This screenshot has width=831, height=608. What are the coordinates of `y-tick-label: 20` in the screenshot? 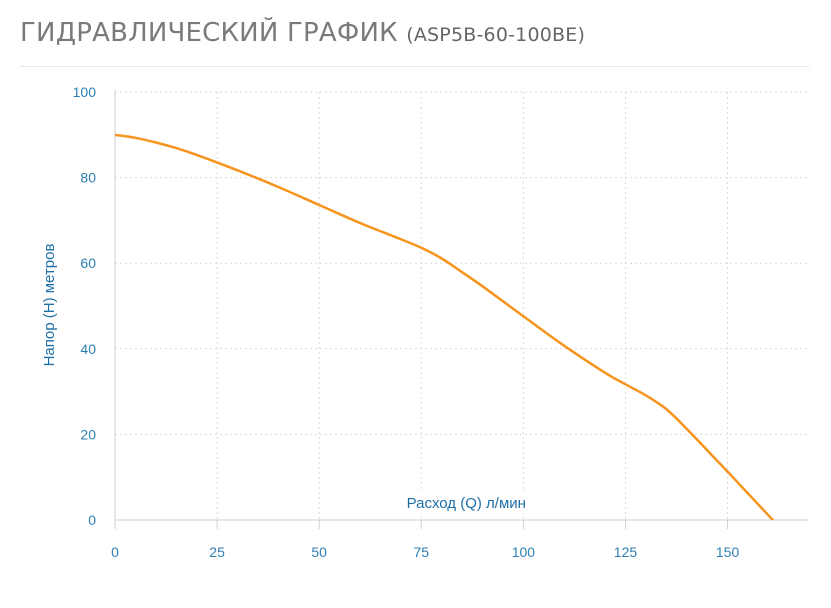 It's located at (88, 434).